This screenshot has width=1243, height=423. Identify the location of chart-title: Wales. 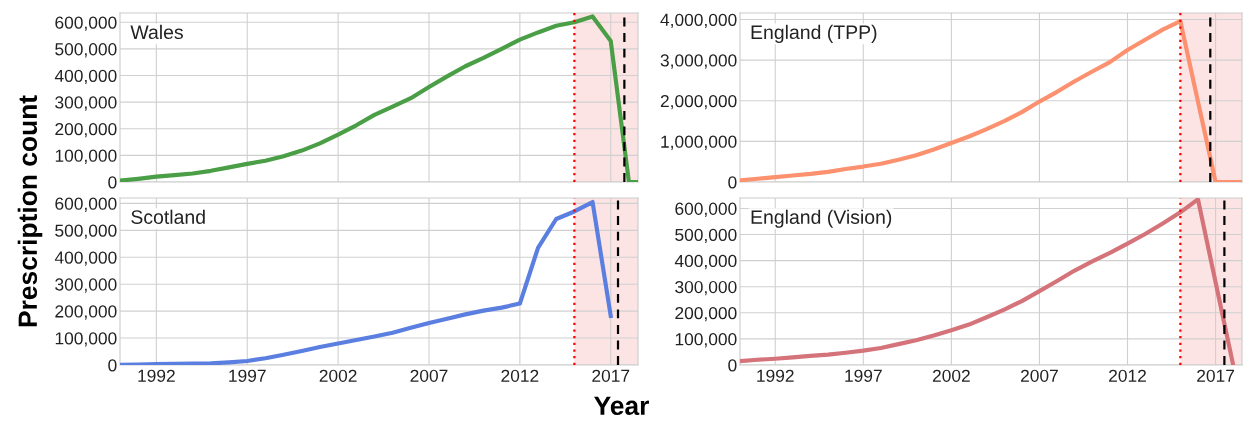
(156, 32).